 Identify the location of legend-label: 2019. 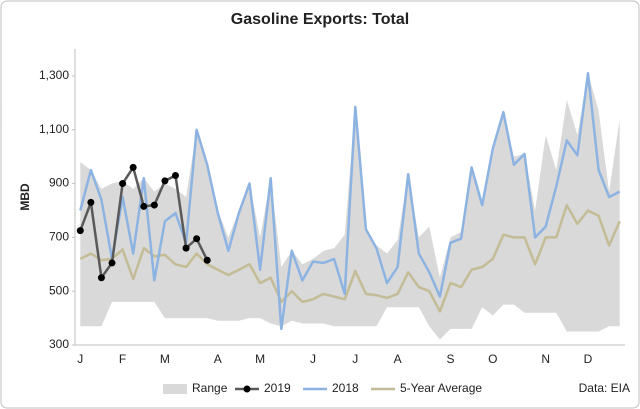
(277, 388).